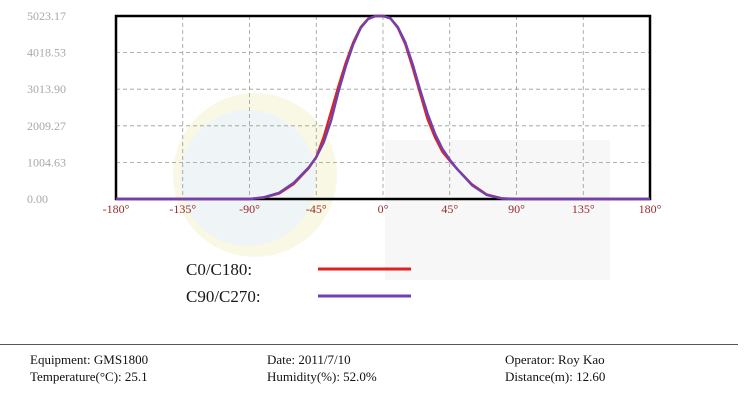  What do you see at coordinates (116, 209) in the screenshot?
I see `x-tick-label: -180°` at bounding box center [116, 209].